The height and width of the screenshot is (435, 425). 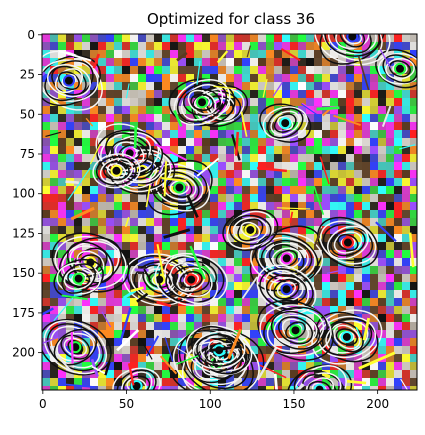 I want to click on x-axis: 0 50 100 150 200, so click(x=214, y=400).